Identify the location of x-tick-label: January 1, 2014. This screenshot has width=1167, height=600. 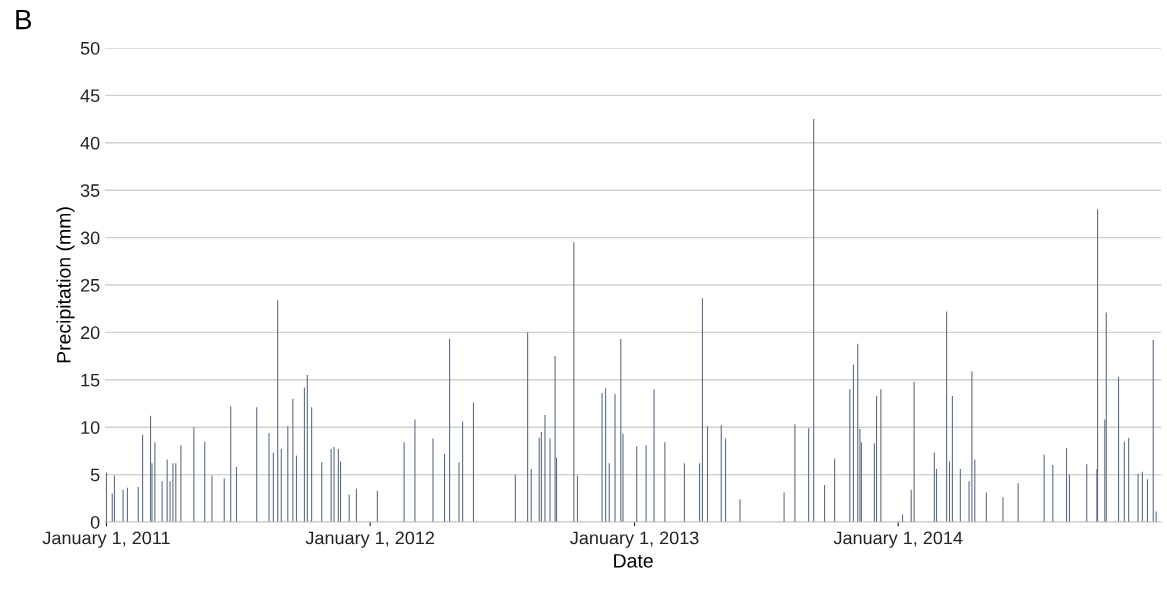
(898, 539).